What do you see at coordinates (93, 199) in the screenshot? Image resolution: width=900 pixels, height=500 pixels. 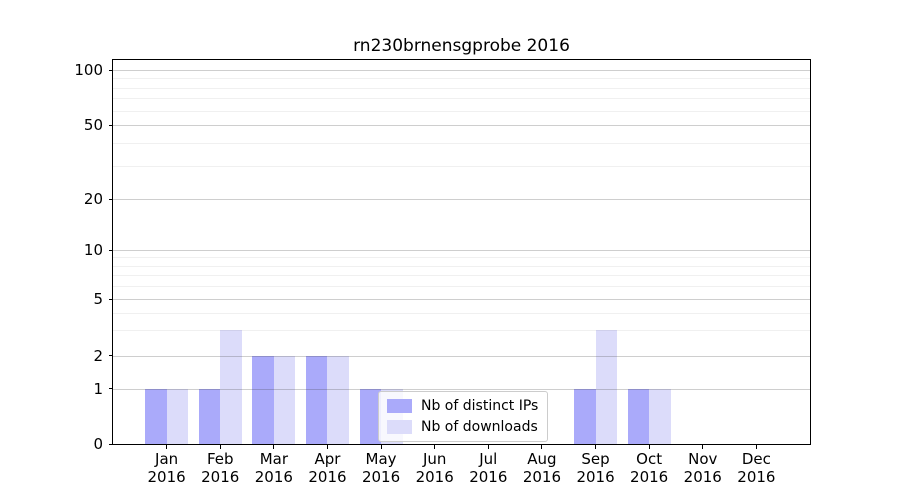 I see `y-tick-label: 20` at bounding box center [93, 199].